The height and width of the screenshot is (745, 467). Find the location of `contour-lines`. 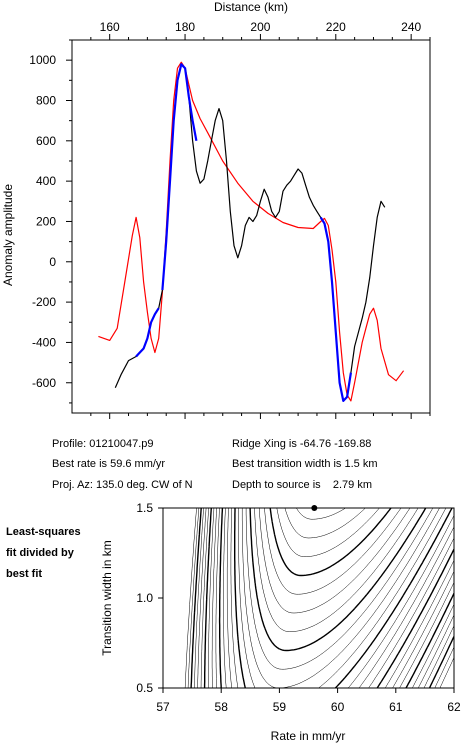

contour-lines is located at coordinates (319, 598).